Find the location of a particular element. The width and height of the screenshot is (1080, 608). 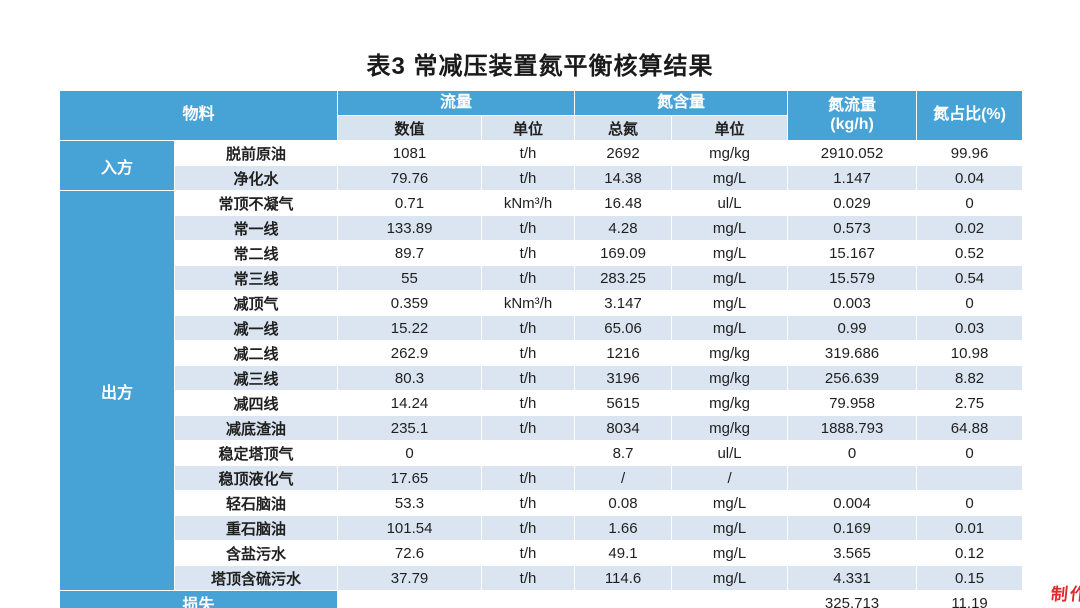

data-cell: 53.3 is located at coordinates (410, 503).